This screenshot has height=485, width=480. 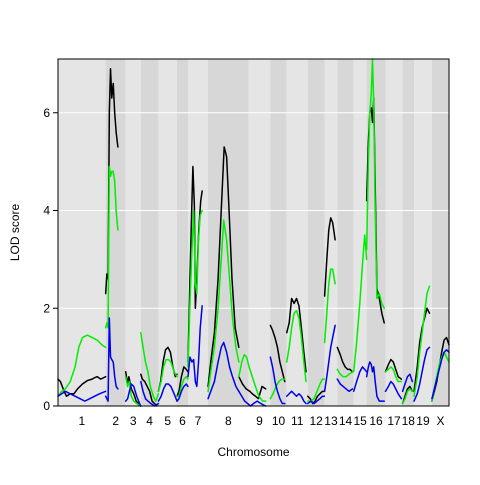 I want to click on x-tick-label-8: 8, so click(x=228, y=421).